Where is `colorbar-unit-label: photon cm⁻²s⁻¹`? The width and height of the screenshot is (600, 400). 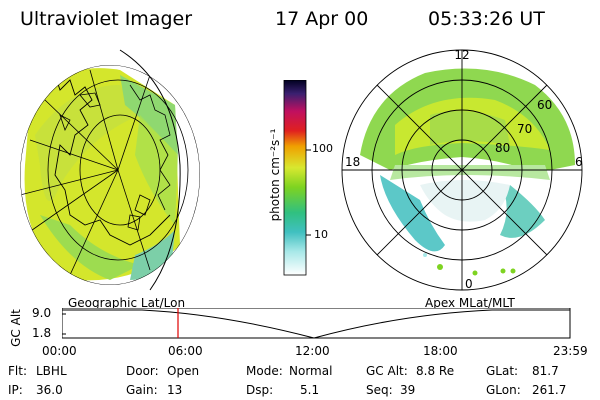 colorbar-unit-label: photon cm⁻²s⁻¹ is located at coordinates (275, 175).